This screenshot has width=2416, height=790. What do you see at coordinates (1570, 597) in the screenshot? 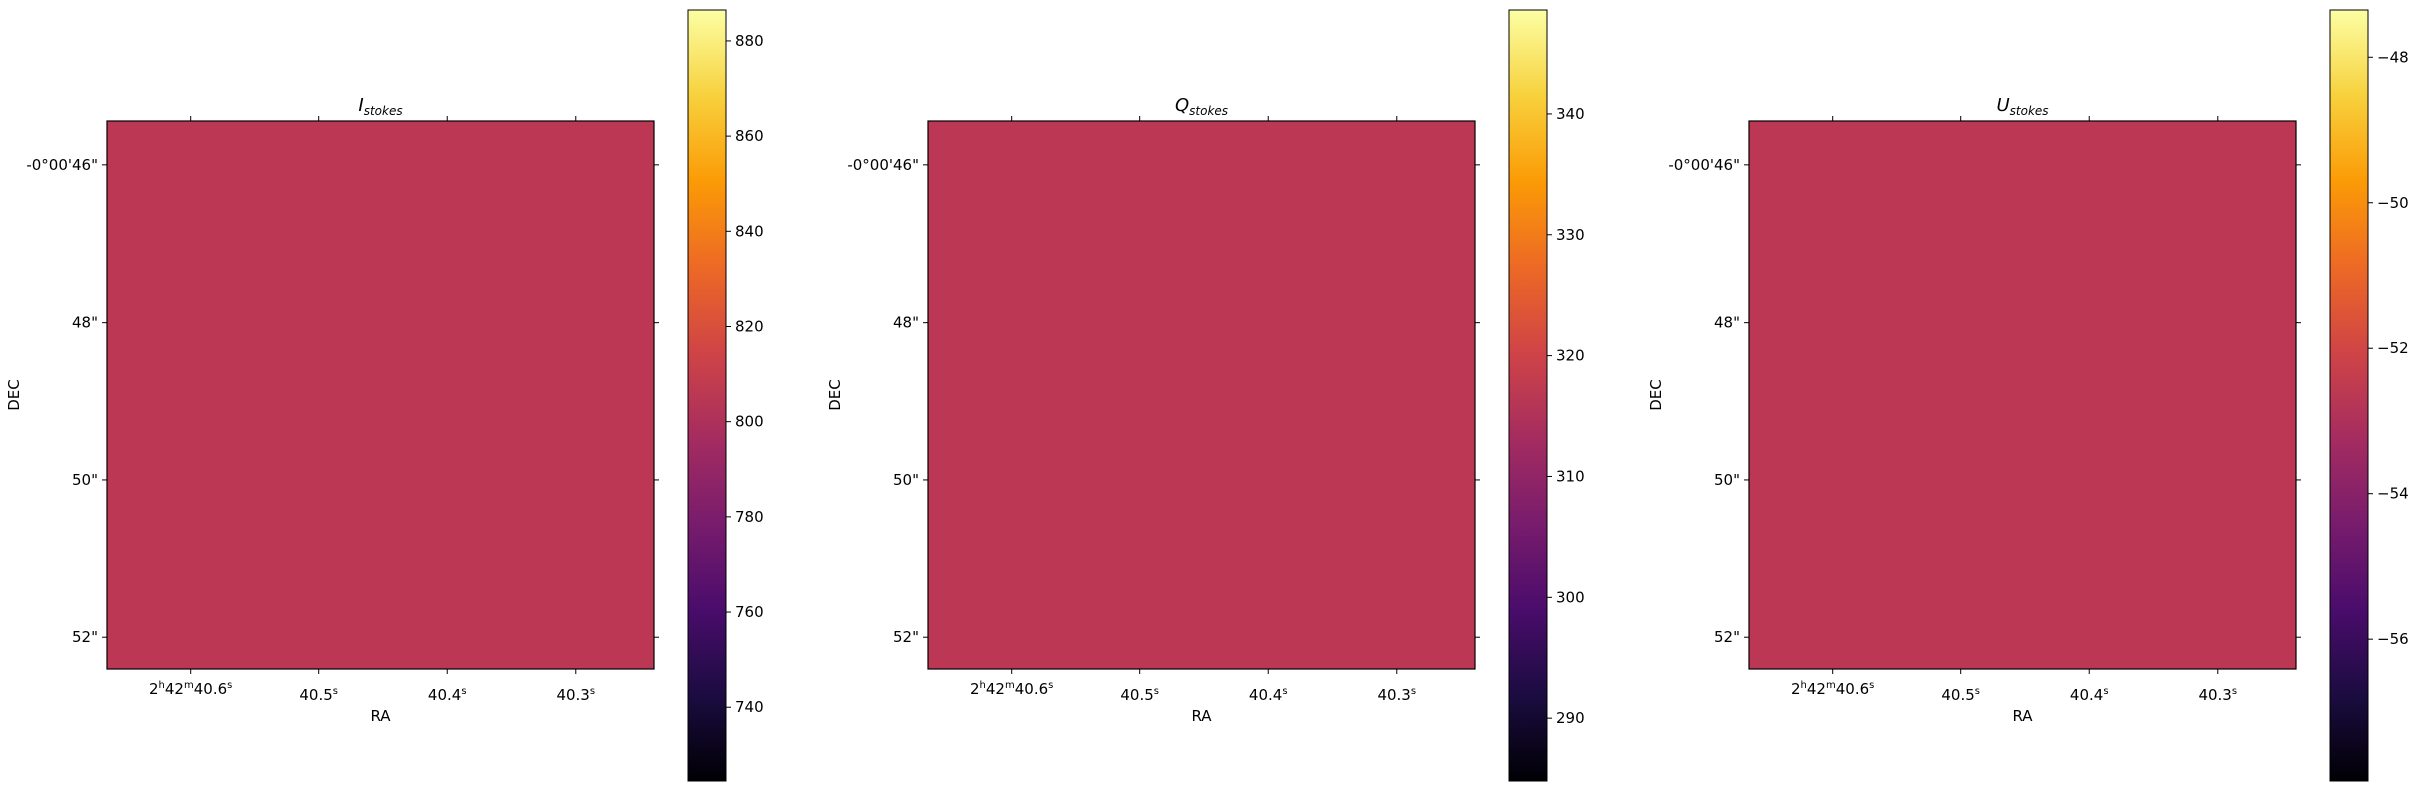
I see `colorbar-tick-label: 300` at bounding box center [1570, 597].